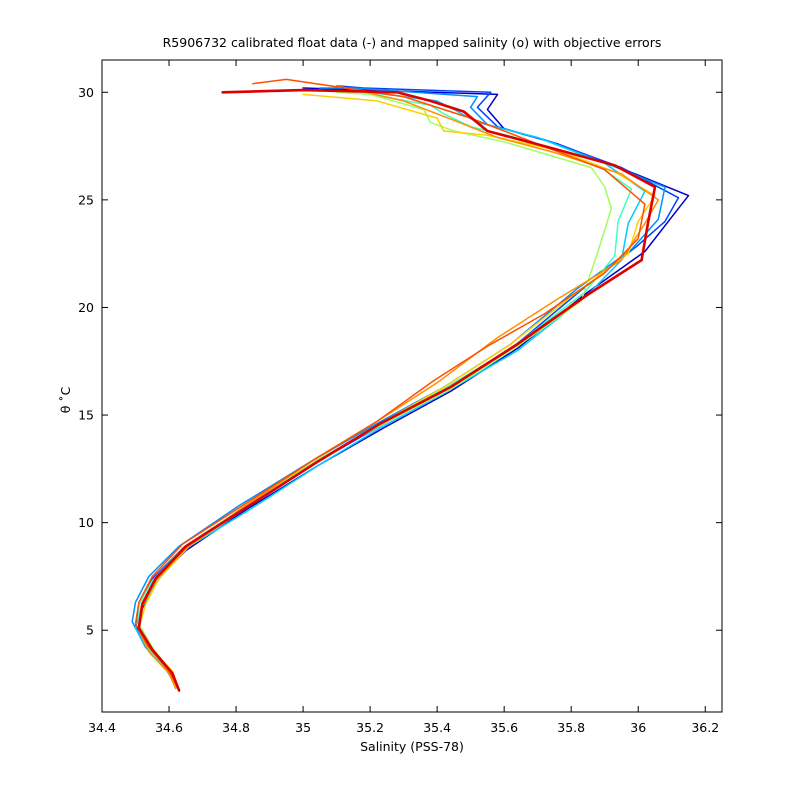 The image size is (800, 800). Describe the element at coordinates (86, 307) in the screenshot. I see `y-tick-label: 20` at that location.